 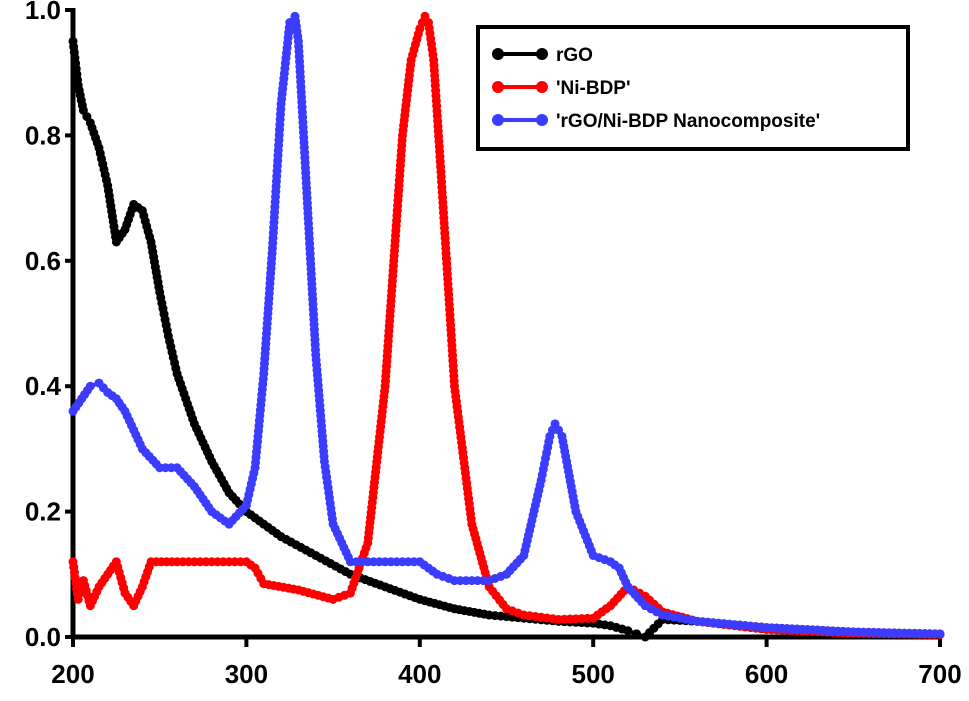 I want to click on x-tick-label: 300, so click(x=246, y=674).